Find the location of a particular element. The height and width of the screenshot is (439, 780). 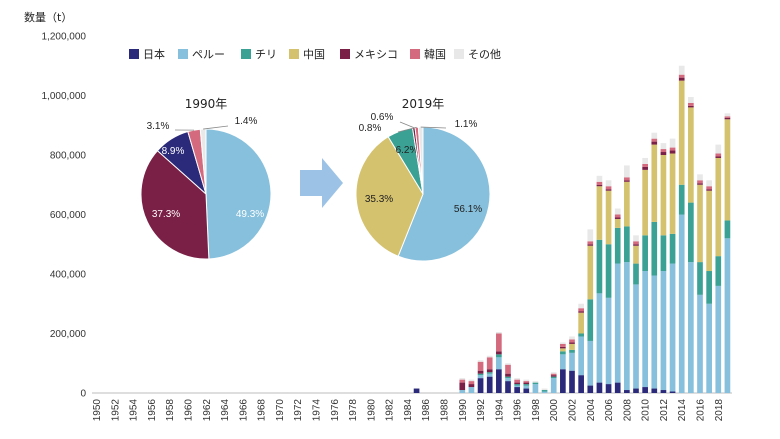

legend-label: 中国 is located at coordinates (314, 54).